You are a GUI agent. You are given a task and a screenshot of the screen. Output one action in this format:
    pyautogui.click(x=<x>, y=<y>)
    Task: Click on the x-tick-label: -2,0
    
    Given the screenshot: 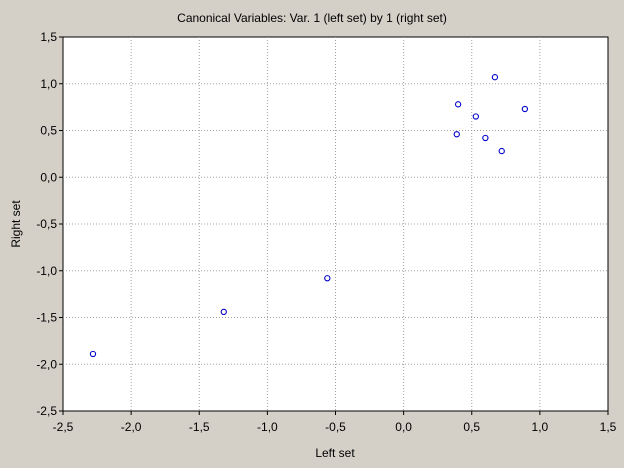 What is the action you would take?
    pyautogui.click(x=131, y=427)
    